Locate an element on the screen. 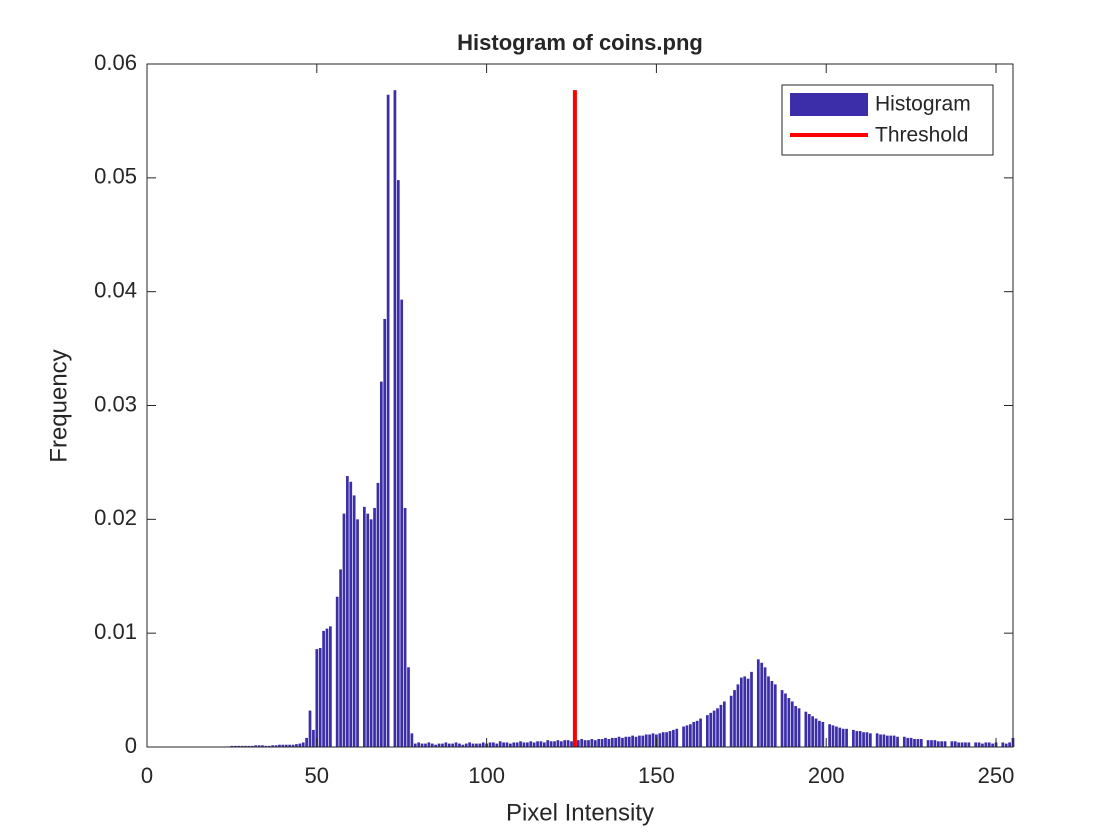 This screenshot has width=1120, height=840. x-tick-label: 0 is located at coordinates (147, 775).